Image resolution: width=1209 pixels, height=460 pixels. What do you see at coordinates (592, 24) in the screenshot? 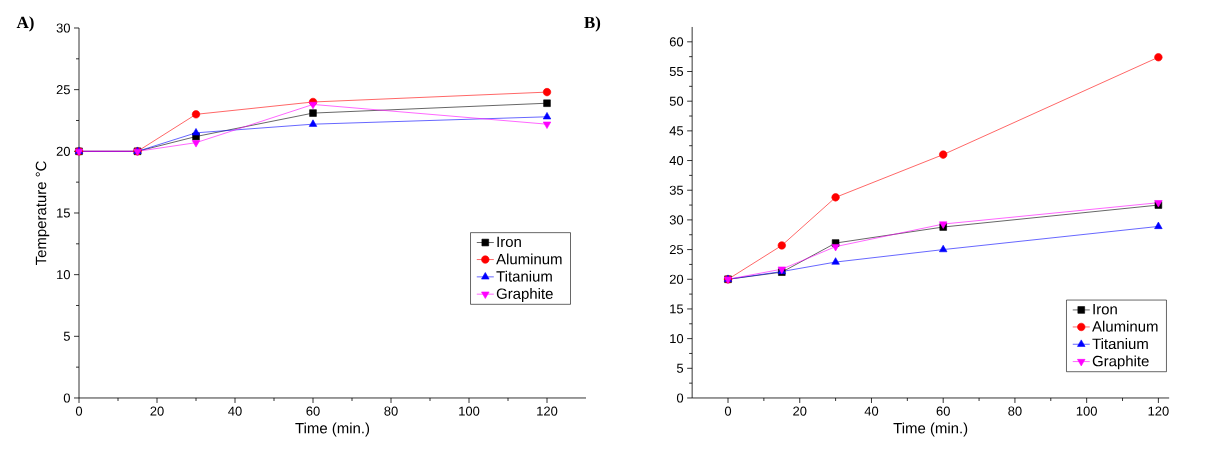
I see `chart-title: B)` at bounding box center [592, 24].